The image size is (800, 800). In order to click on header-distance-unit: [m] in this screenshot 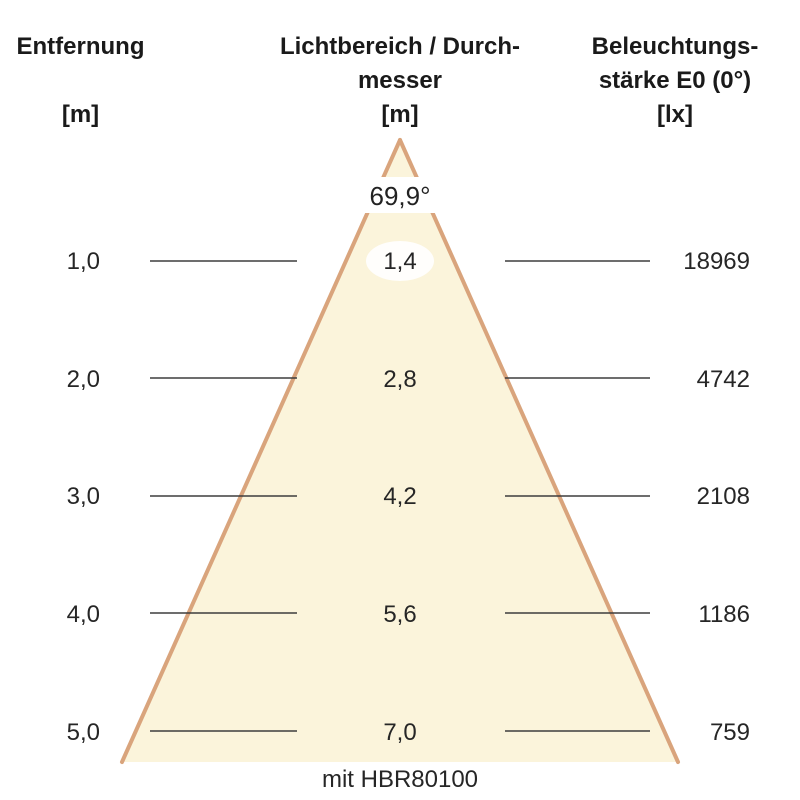, I will do `click(80, 114)`.